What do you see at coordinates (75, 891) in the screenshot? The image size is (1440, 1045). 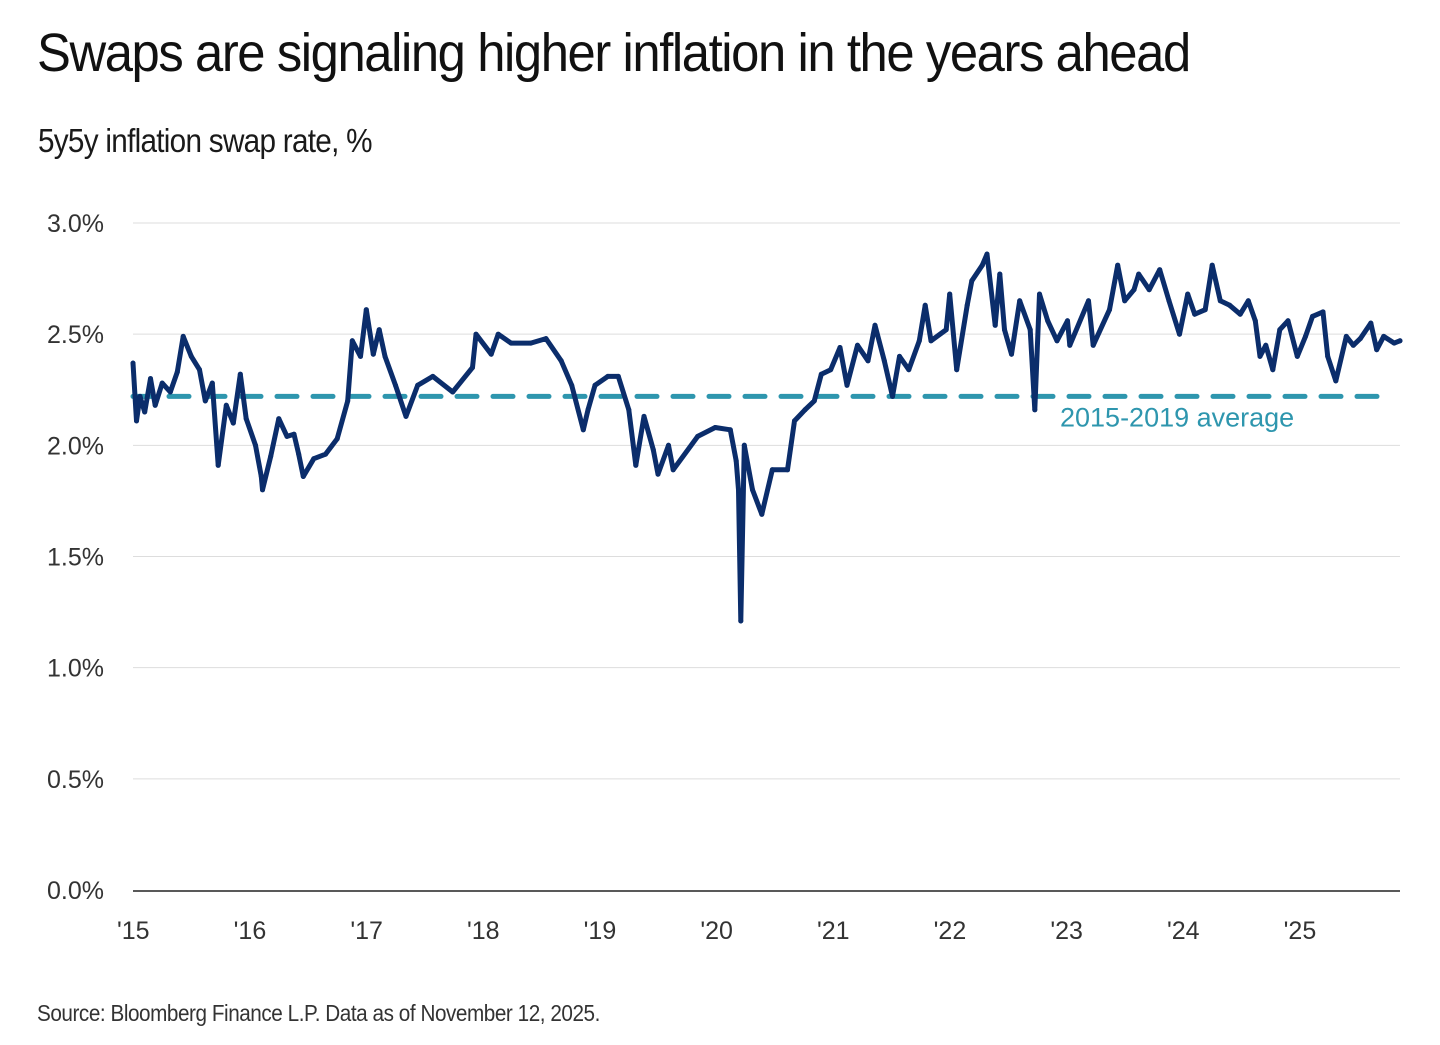 I see `y-tick-label: 0.0%` at bounding box center [75, 891].